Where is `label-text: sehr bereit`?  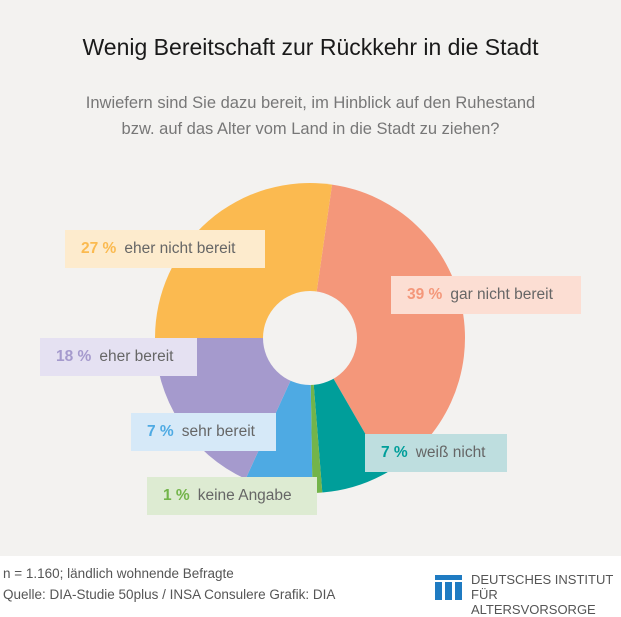
label-text: sehr bereit is located at coordinates (218, 431).